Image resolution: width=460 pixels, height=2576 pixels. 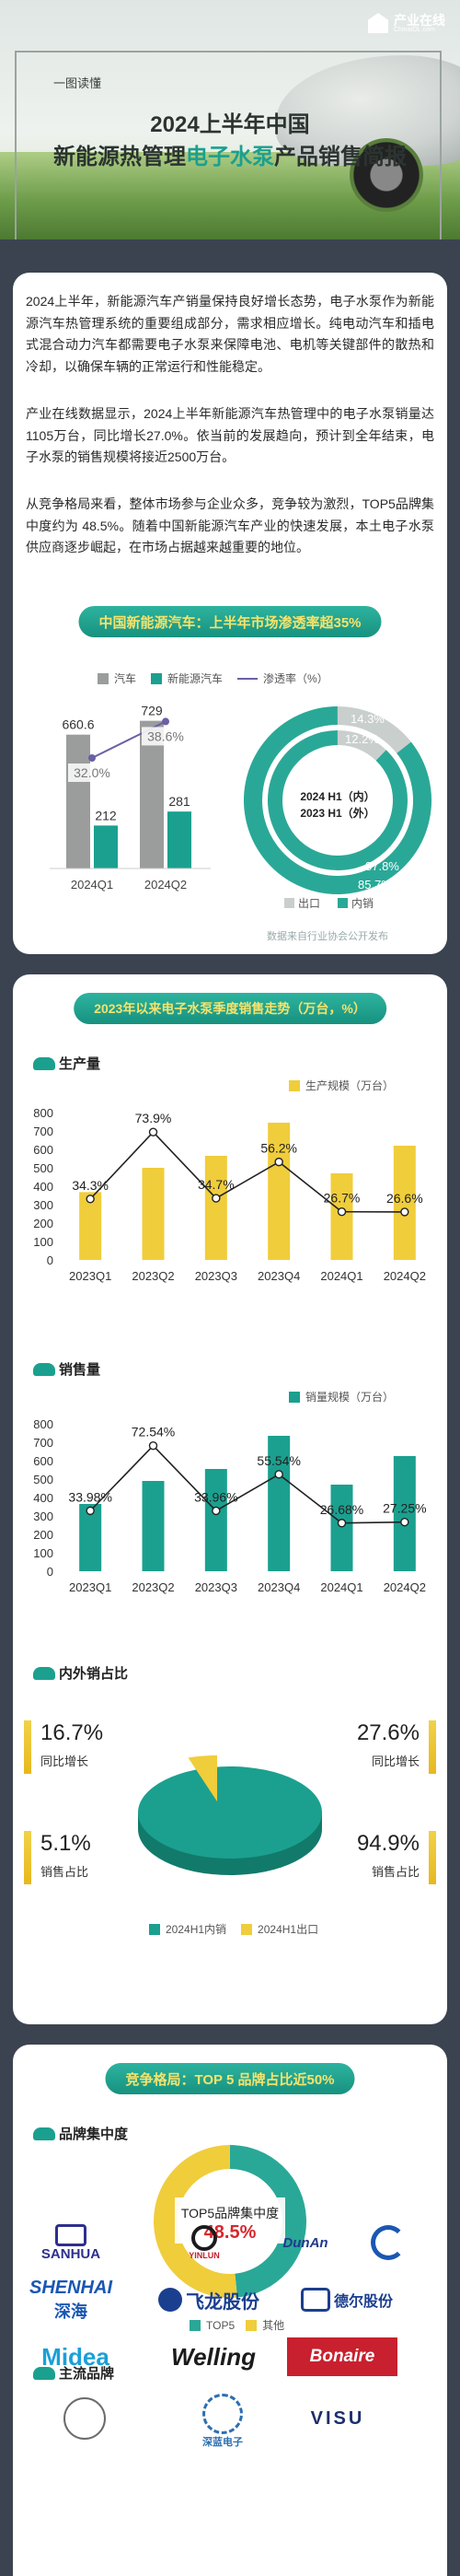 What do you see at coordinates (195, 678) in the screenshot?
I see `legend-nev: 新能源汽车` at bounding box center [195, 678].